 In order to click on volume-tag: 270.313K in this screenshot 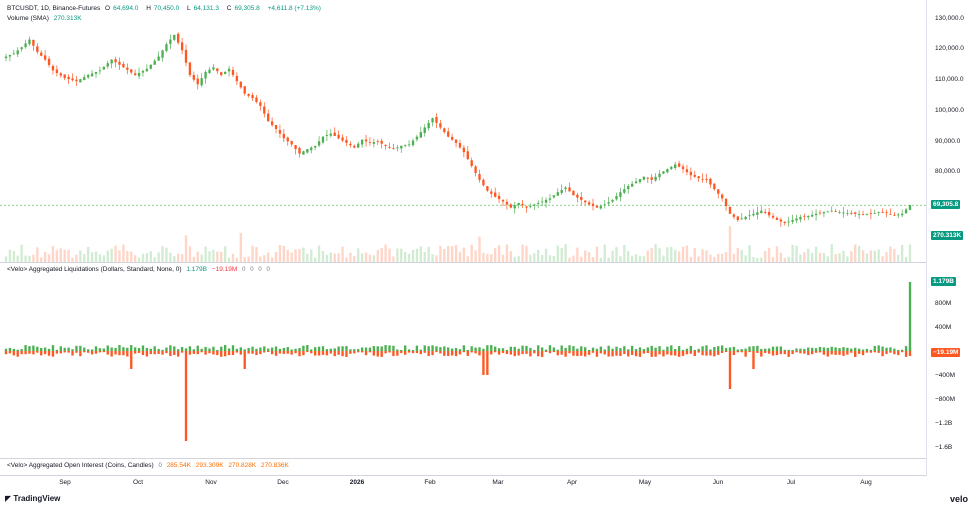, I will do `click(947, 235)`.